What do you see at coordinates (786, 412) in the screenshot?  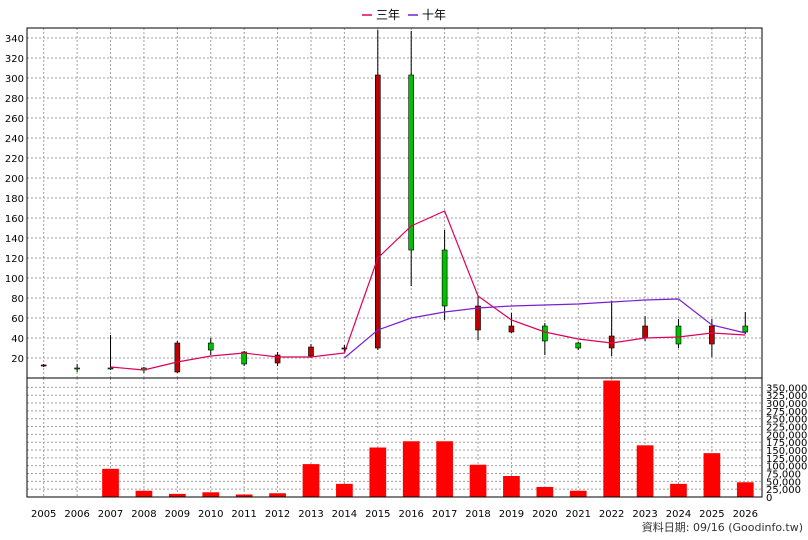 I see `volume-tick-label: 275,000` at bounding box center [786, 412].